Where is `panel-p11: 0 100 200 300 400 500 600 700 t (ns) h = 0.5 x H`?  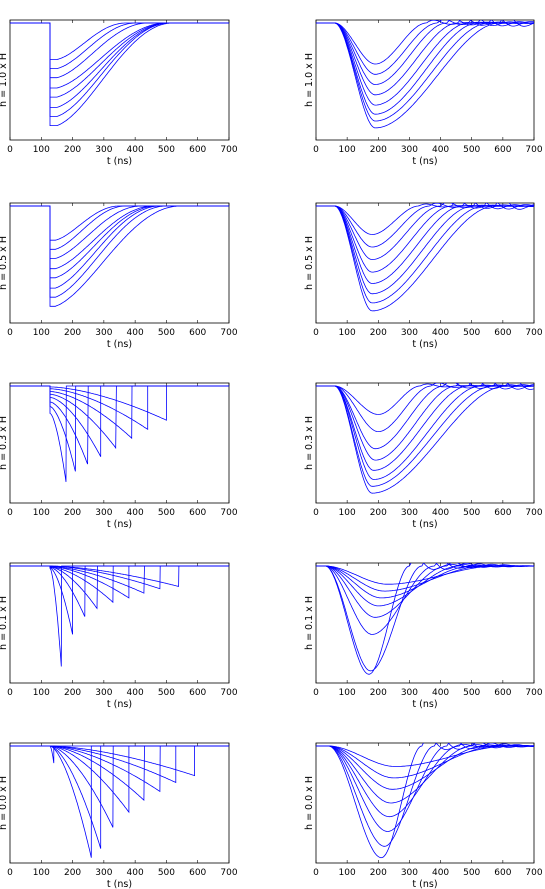
panel-p11: 0 100 200 300 400 500 600 700 t (ns) h = 0.5 x H is located at coordinates (423, 276).